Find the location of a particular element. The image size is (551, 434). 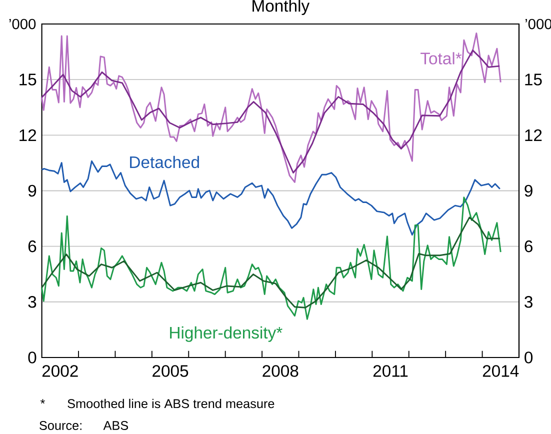

x-tick-label: 2005 is located at coordinates (170, 371).